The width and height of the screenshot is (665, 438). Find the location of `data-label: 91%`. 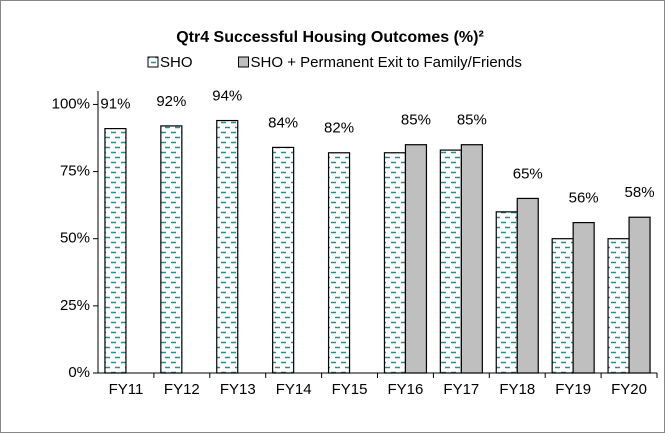

data-label: 91% is located at coordinates (115, 104).